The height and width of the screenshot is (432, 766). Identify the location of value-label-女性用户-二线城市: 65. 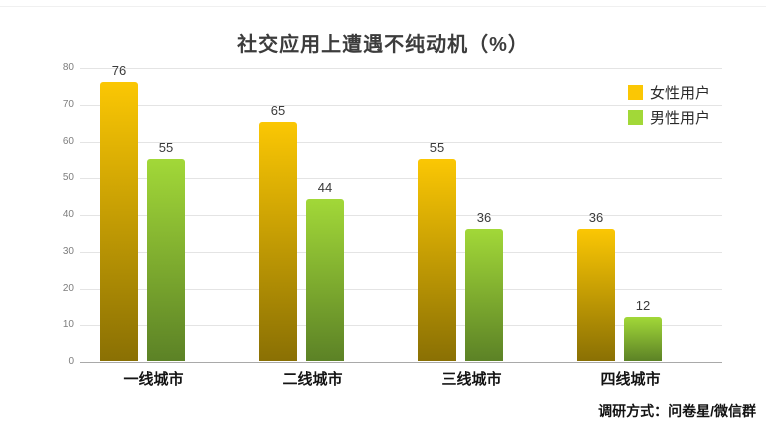
(278, 111).